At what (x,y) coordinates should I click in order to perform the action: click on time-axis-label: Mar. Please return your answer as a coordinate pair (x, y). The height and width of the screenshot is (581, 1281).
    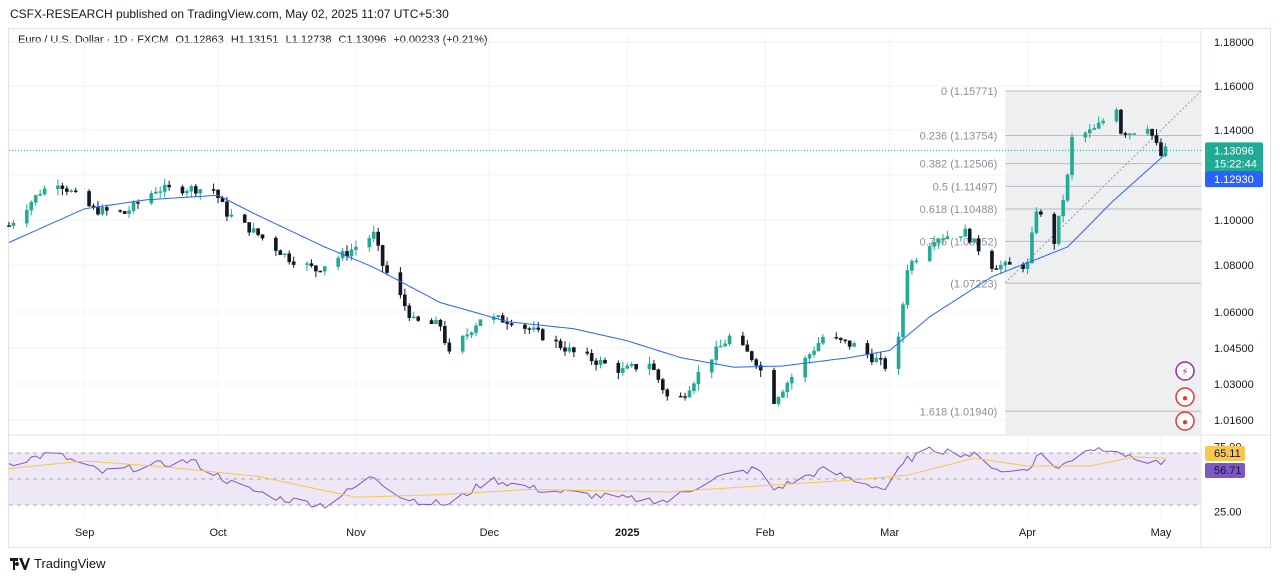
    Looking at the image, I should click on (889, 533).